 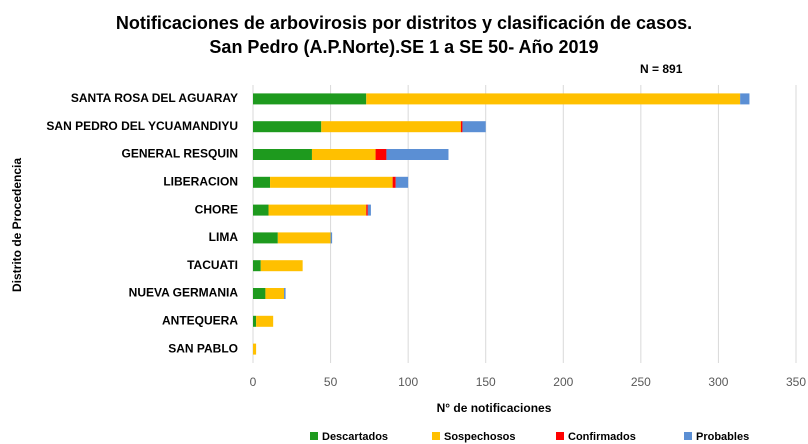 What do you see at coordinates (408, 382) in the screenshot?
I see `x-tick-label: 100` at bounding box center [408, 382].